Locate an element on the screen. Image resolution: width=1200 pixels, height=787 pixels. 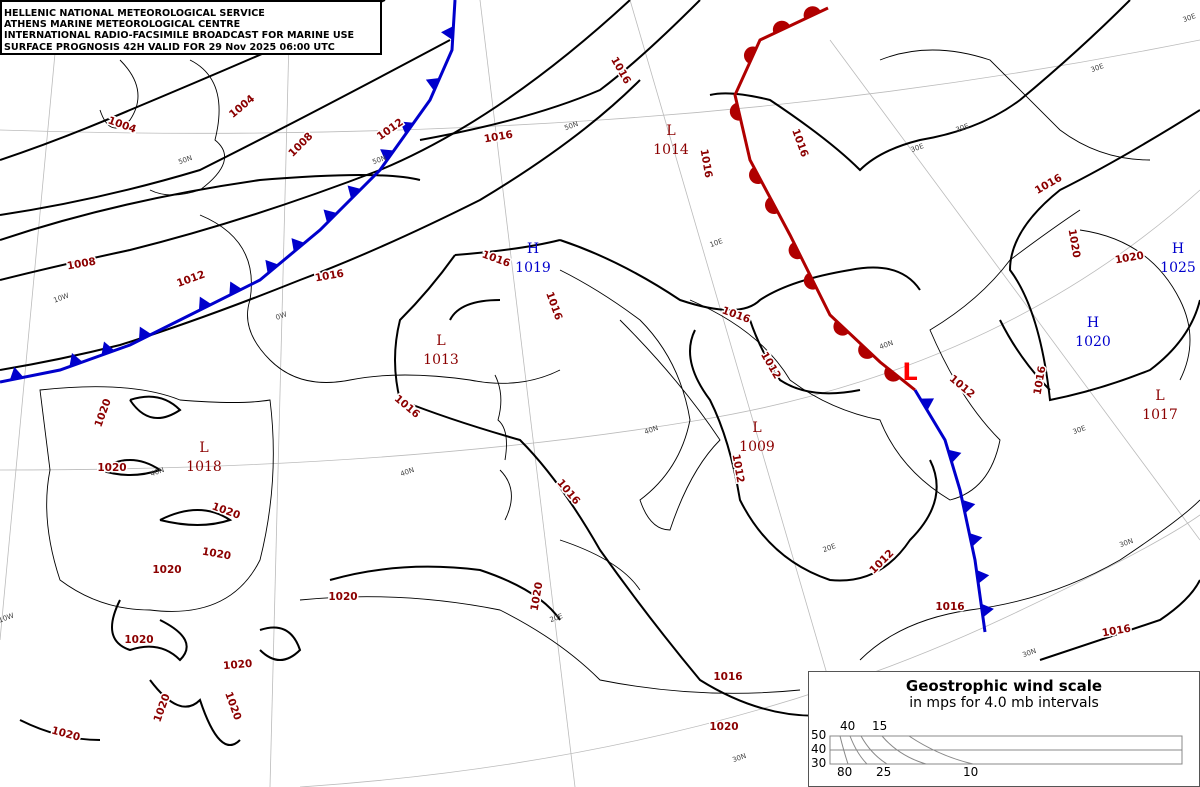
speed-label: 10 is located at coordinates (971, 772).